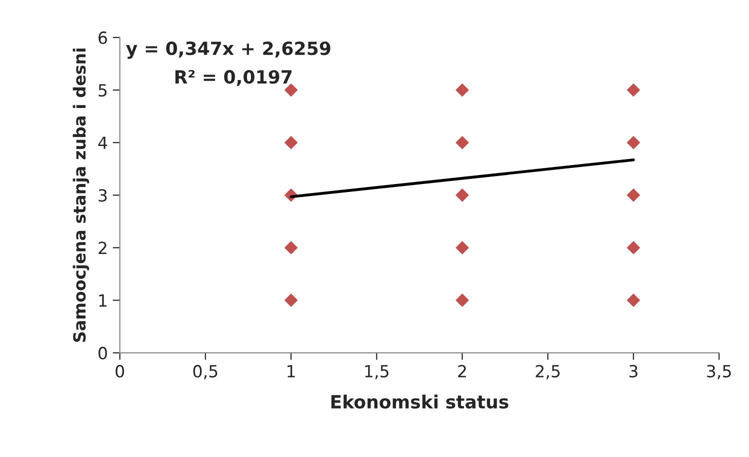  What do you see at coordinates (102, 300) in the screenshot?
I see `y-tick-label: 1` at bounding box center [102, 300].